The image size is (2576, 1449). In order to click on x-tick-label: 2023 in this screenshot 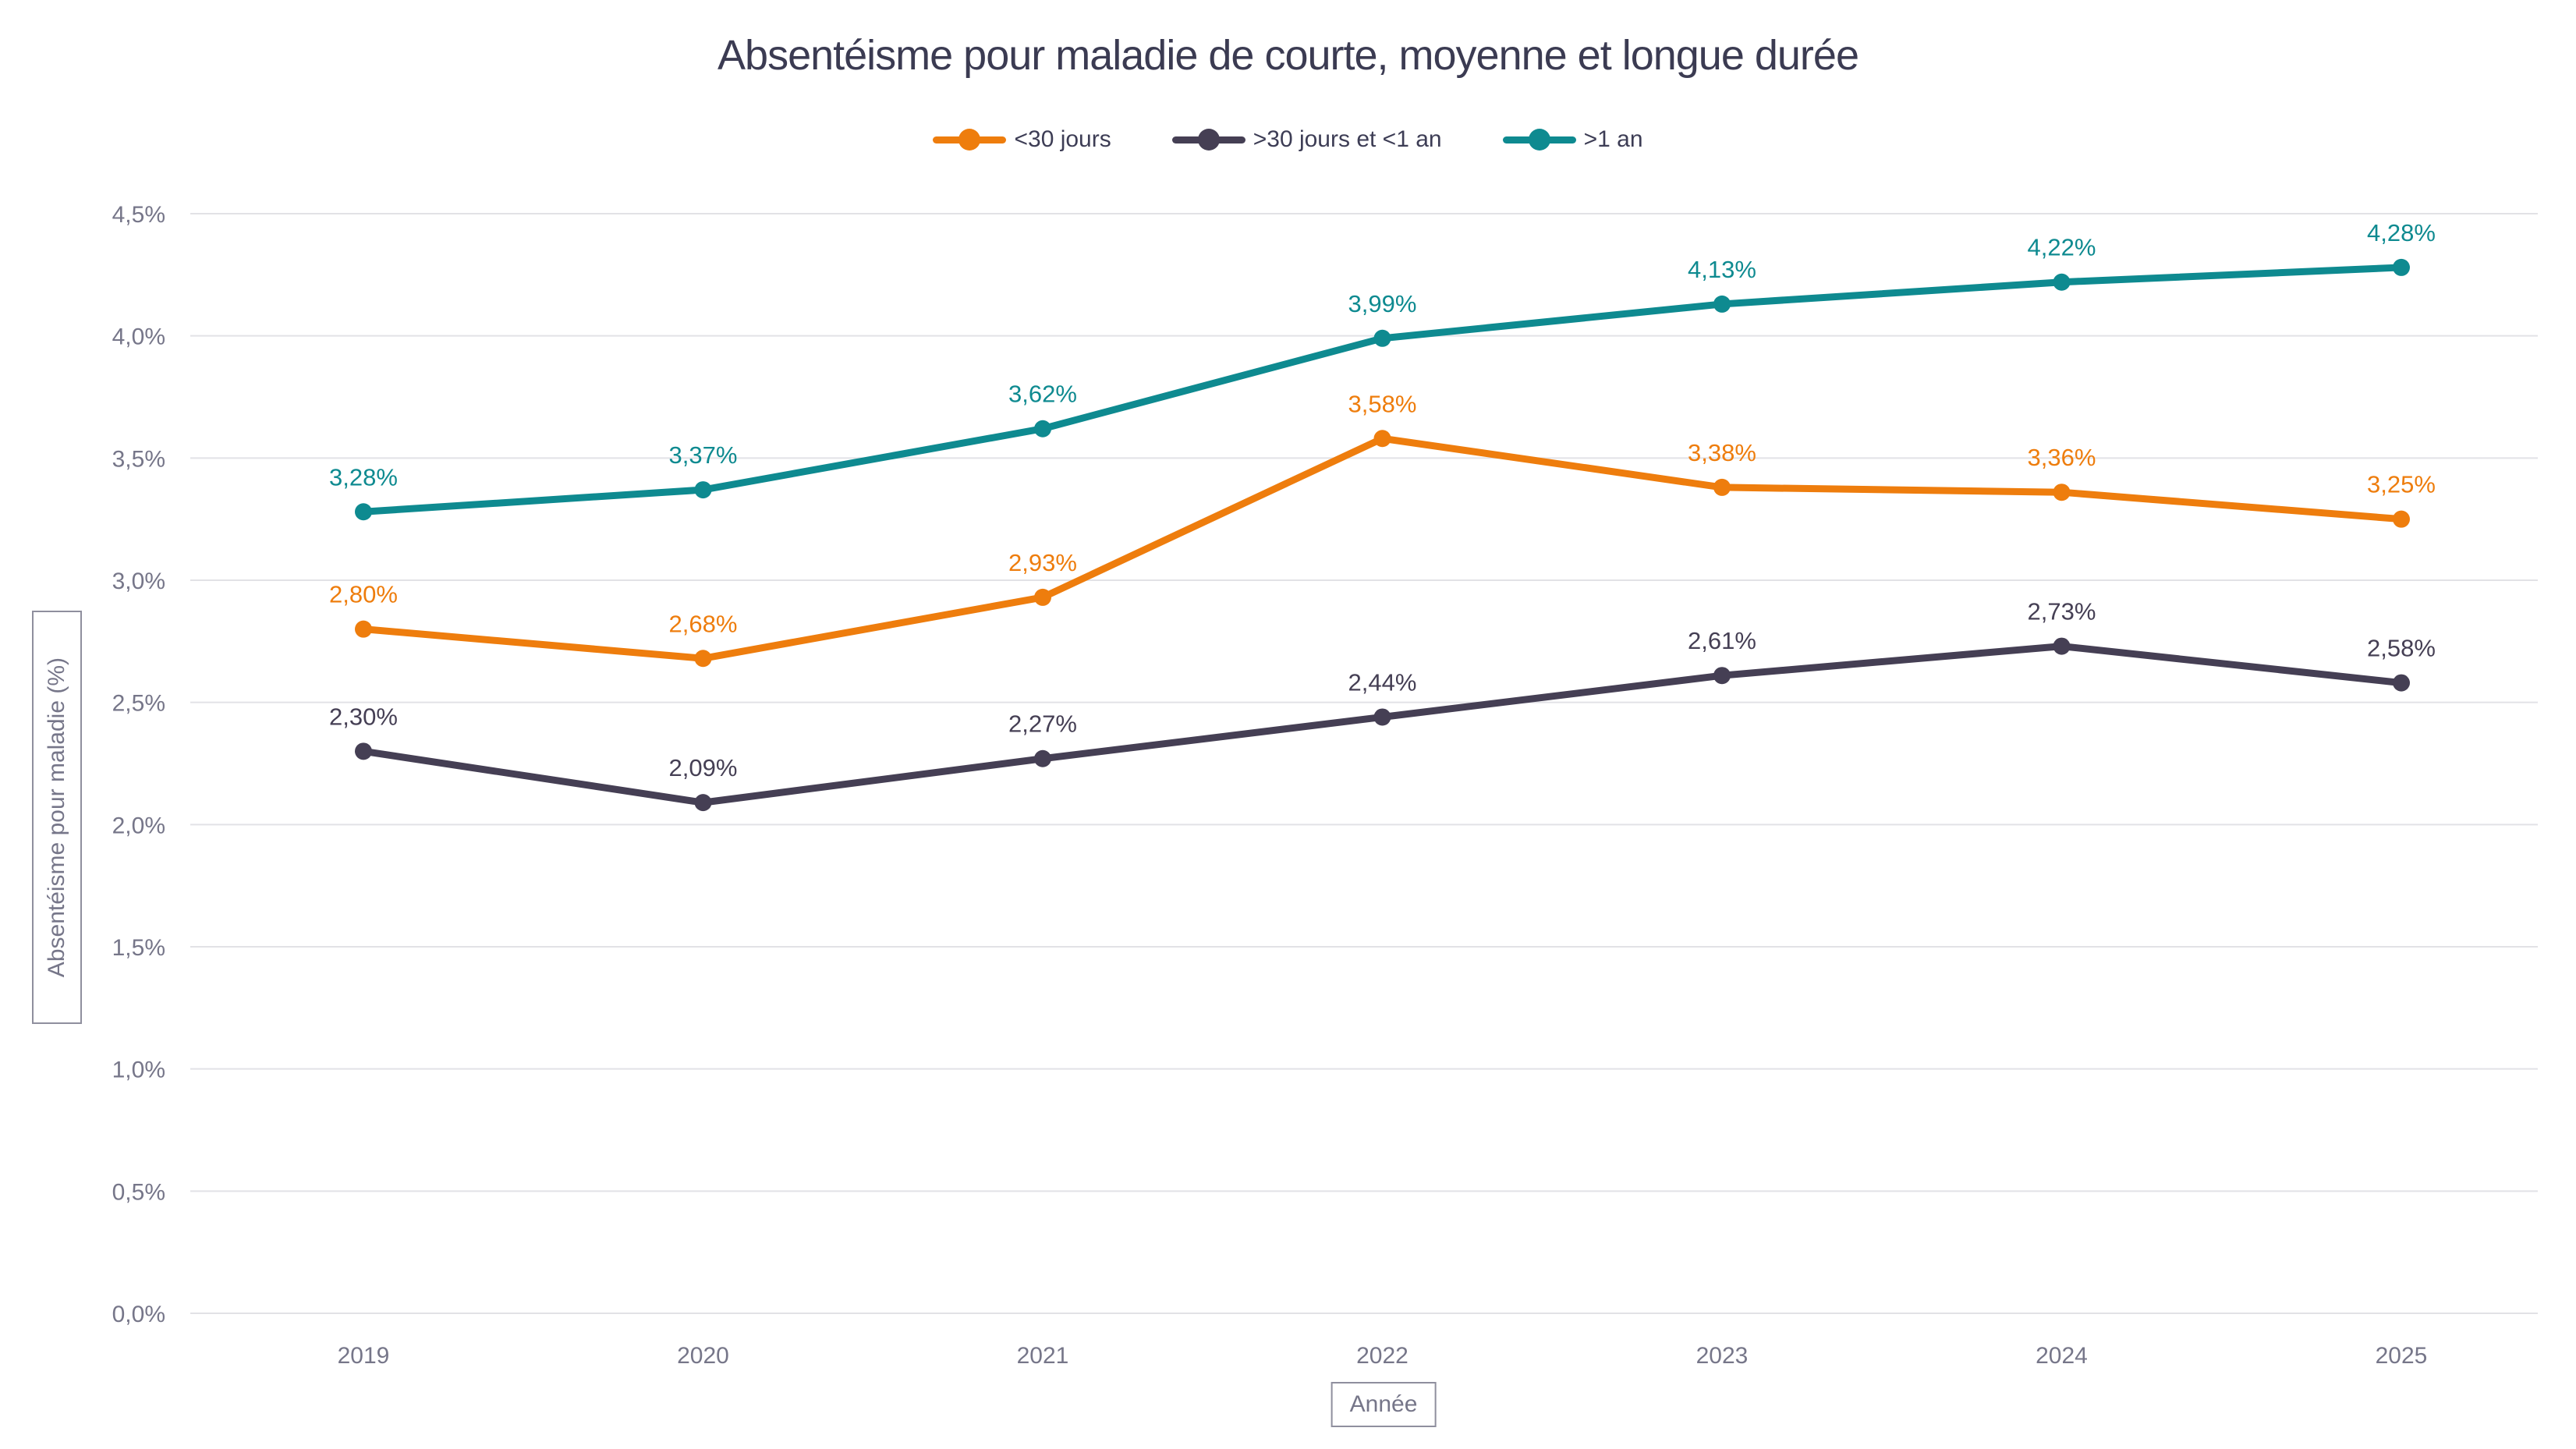, I will do `click(1722, 1356)`.